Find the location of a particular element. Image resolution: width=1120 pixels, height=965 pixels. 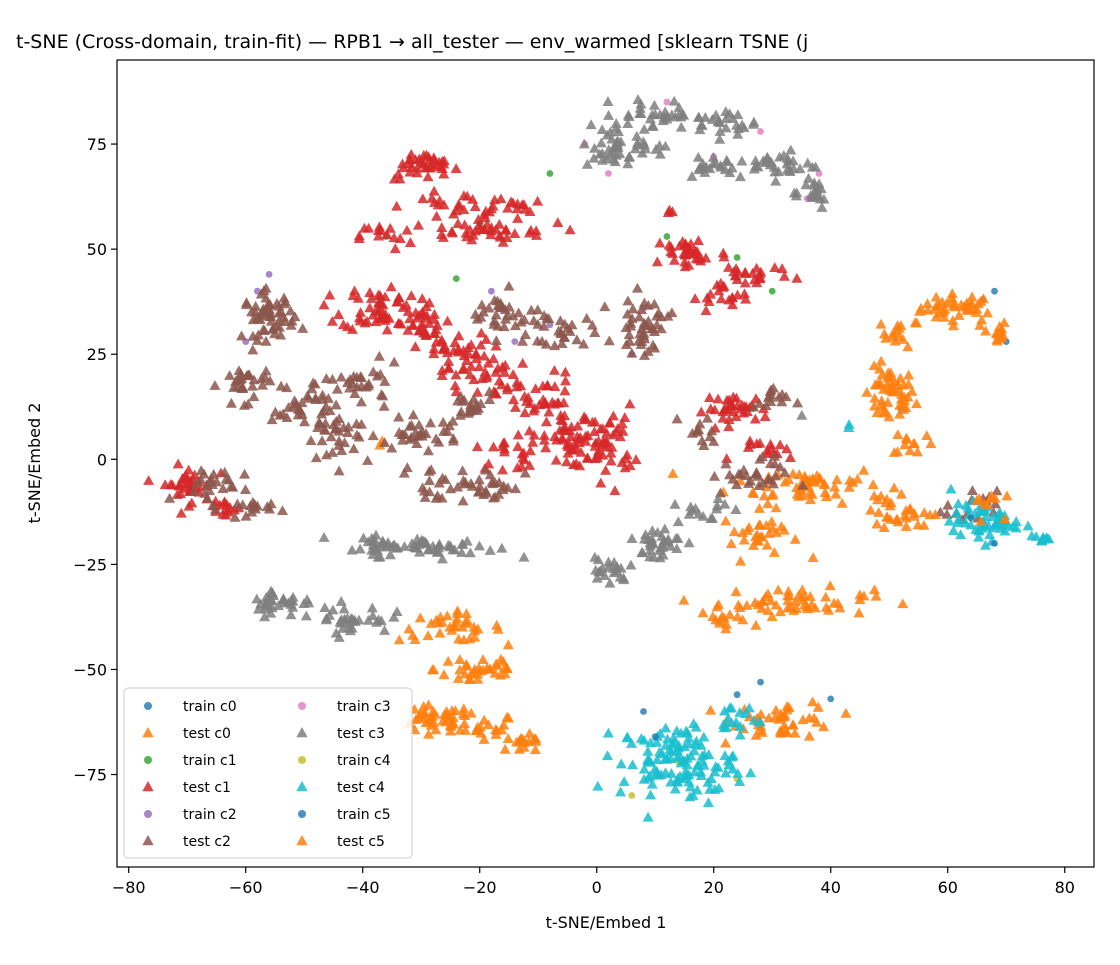

legend-item: train c0 is located at coordinates (190, 707).